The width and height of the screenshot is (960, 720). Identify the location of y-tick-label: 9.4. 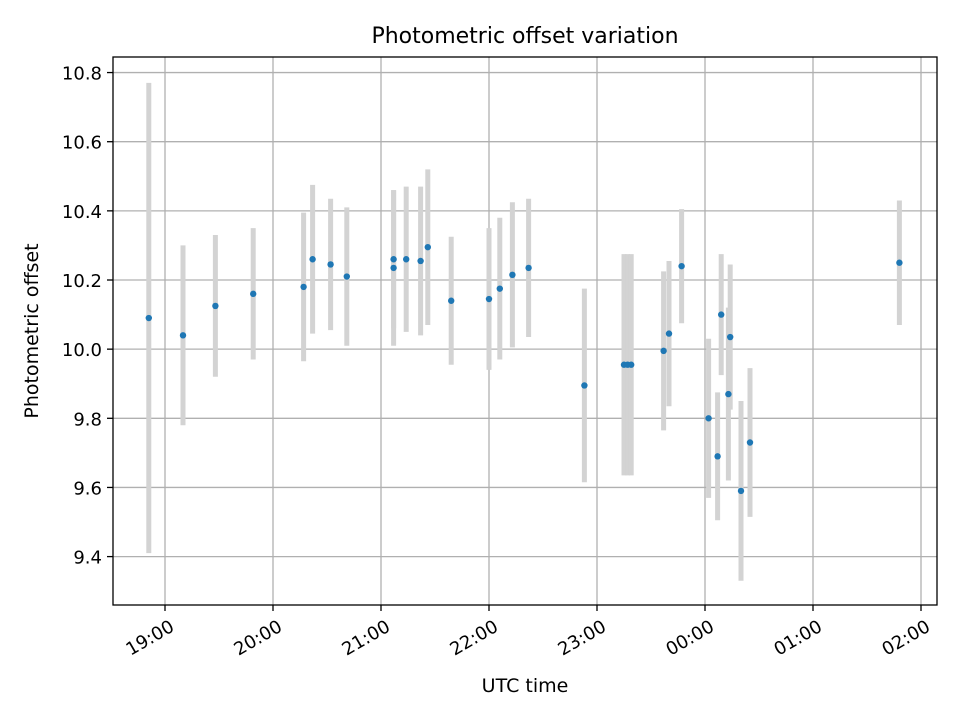
(87, 558).